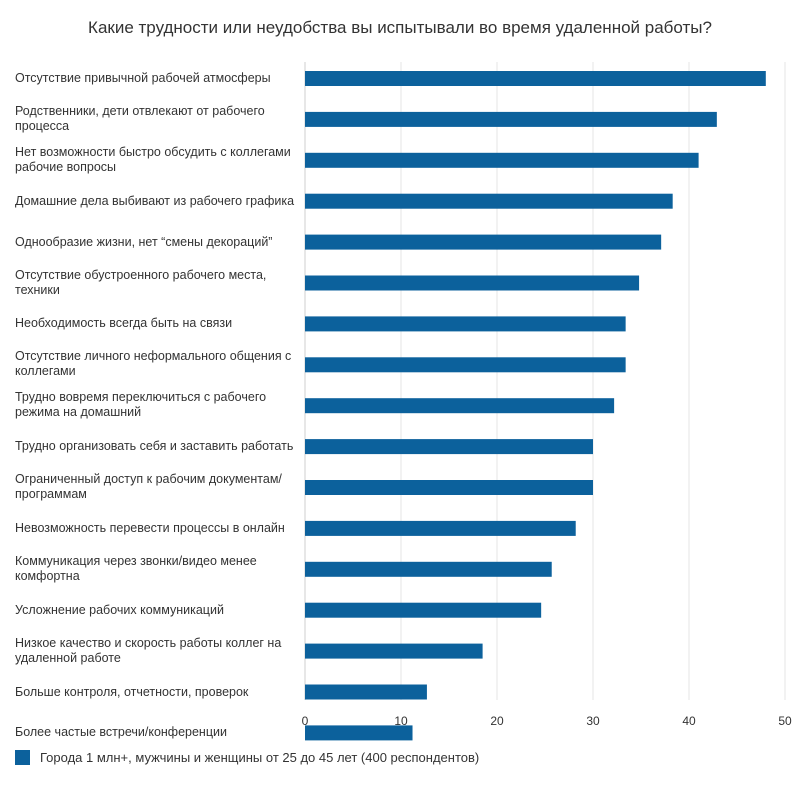  I want to click on category-label: Однообразие жизни, нет “смены декораций”, so click(144, 241).